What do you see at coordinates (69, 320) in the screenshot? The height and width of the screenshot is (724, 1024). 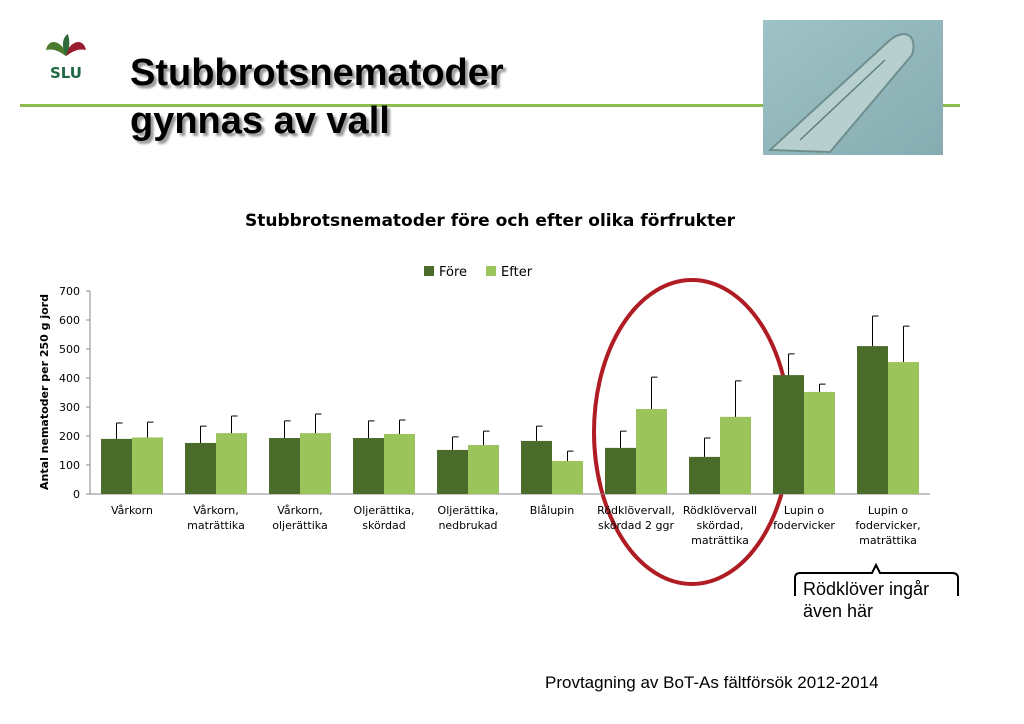 I see `y-tick-label: 600` at bounding box center [69, 320].